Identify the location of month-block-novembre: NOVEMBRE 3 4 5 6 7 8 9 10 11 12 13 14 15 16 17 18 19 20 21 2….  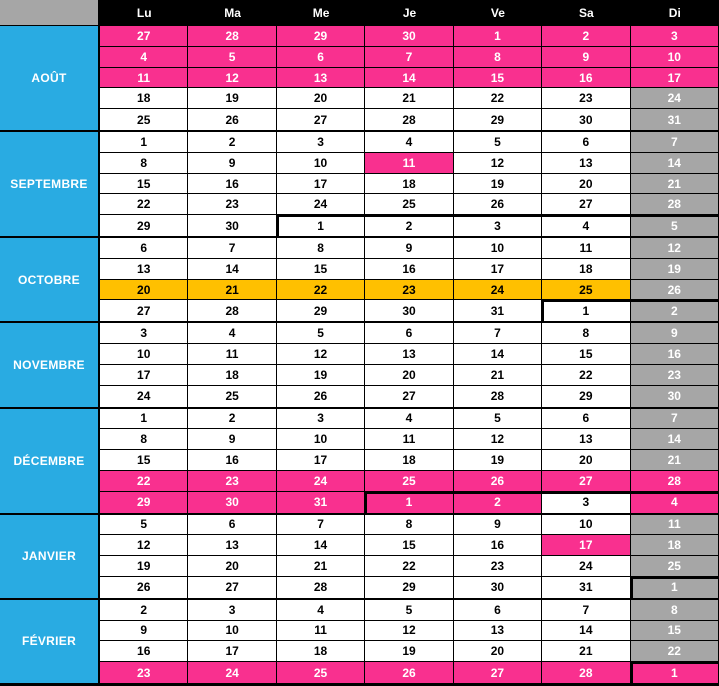
(359, 364).